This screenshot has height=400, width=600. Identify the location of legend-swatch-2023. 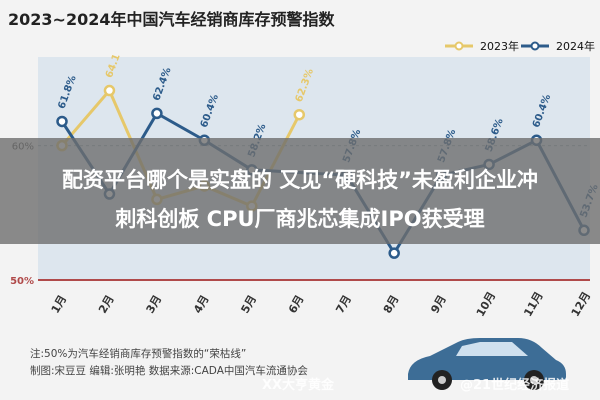
(459, 46).